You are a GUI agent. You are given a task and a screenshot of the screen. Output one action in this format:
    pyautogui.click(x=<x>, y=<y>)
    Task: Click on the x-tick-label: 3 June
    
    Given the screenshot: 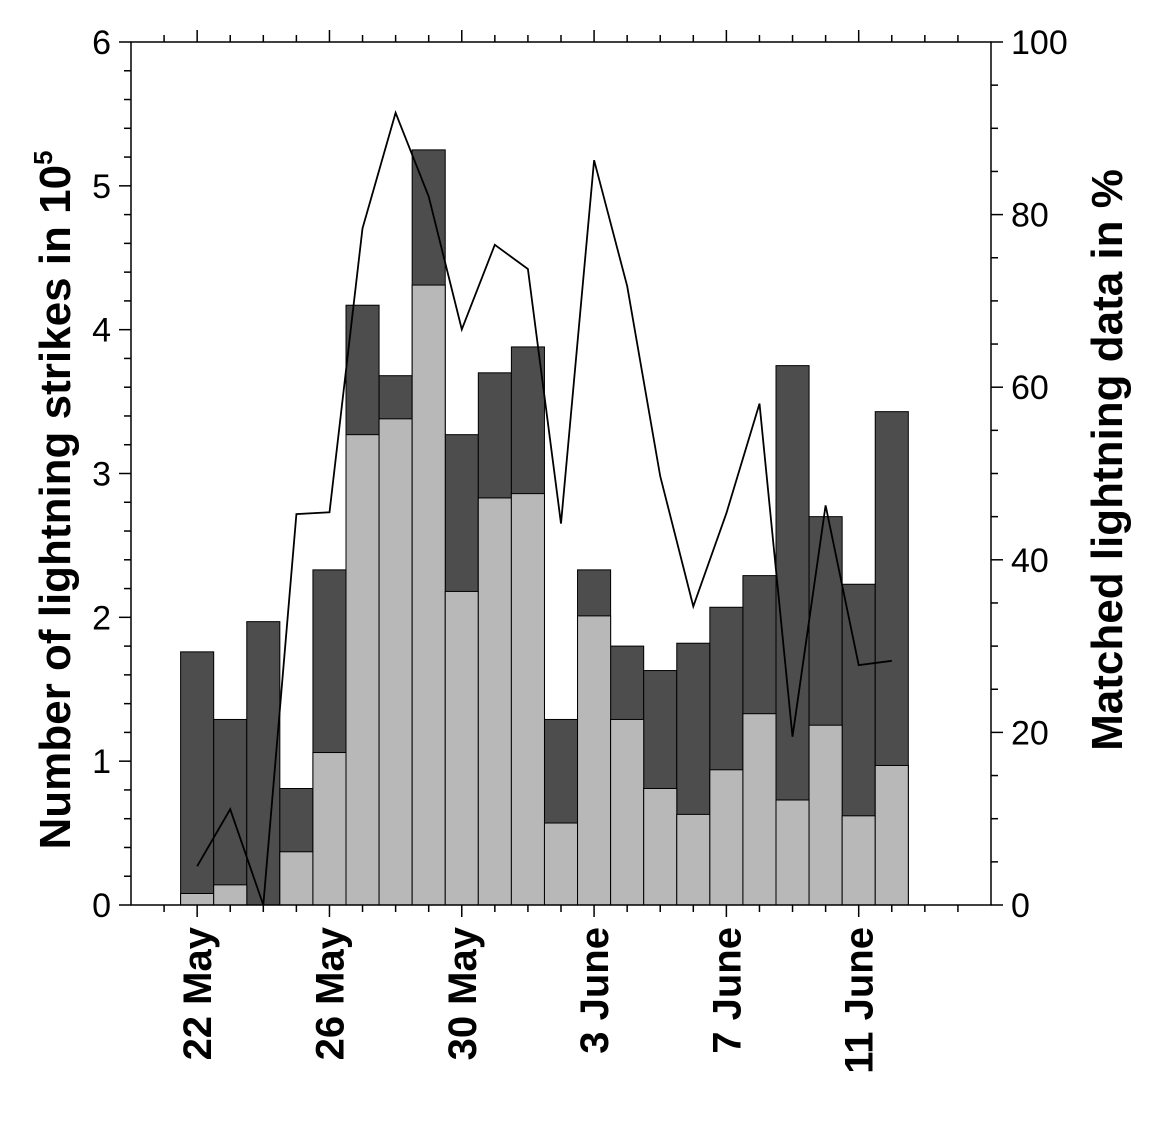 What is the action you would take?
    pyautogui.click(x=595, y=990)
    